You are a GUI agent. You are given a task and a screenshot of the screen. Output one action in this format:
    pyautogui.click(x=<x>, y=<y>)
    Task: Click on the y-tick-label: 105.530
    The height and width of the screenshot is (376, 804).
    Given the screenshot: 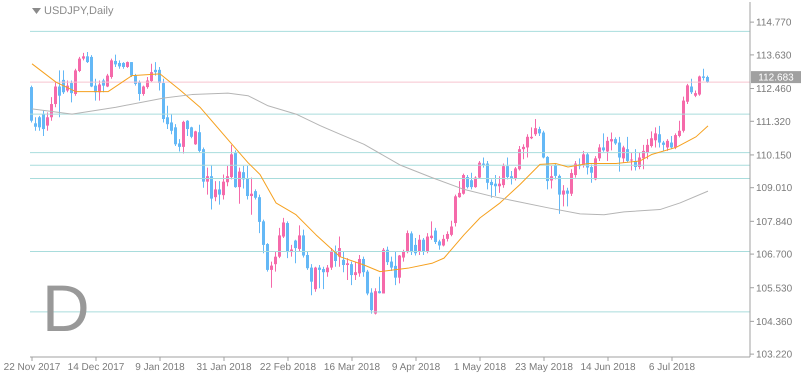 What is the action you would take?
    pyautogui.click(x=774, y=288)
    